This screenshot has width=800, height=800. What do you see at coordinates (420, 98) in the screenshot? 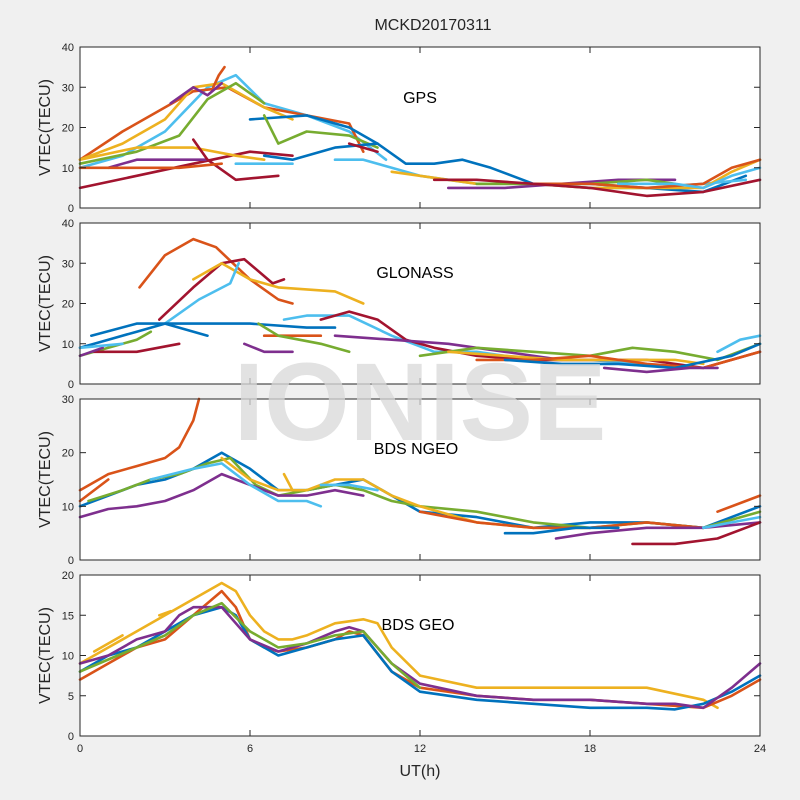
I see `panel-label: GPS` at bounding box center [420, 98].